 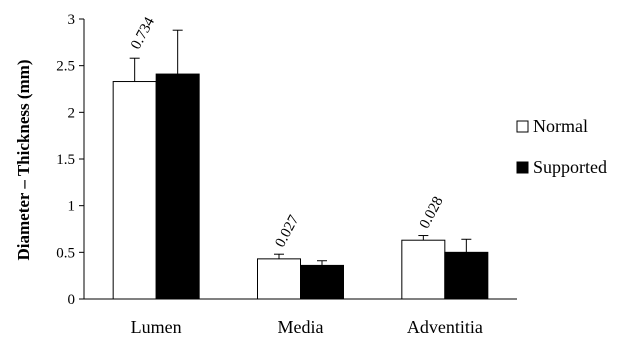 What do you see at coordinates (445, 327) in the screenshot?
I see `x-tick-label: Adventitia` at bounding box center [445, 327].